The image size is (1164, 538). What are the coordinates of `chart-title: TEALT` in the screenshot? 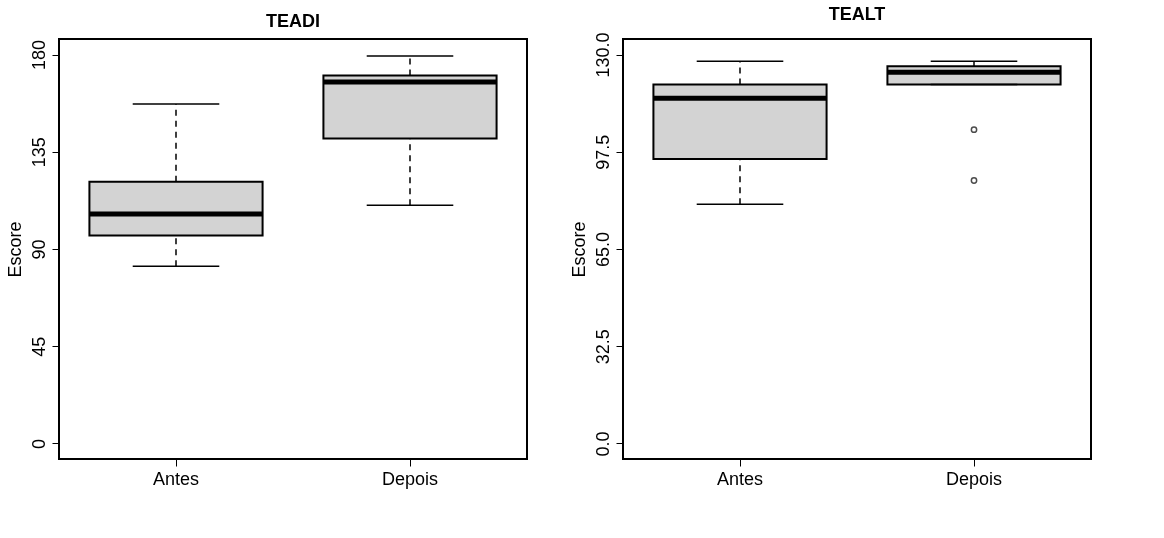 It's located at (857, 14).